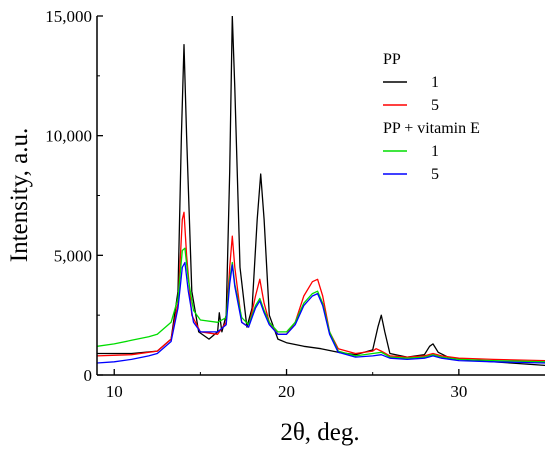  Describe the element at coordinates (68, 16) in the screenshot. I see `y-tick-label: 15,000` at that location.